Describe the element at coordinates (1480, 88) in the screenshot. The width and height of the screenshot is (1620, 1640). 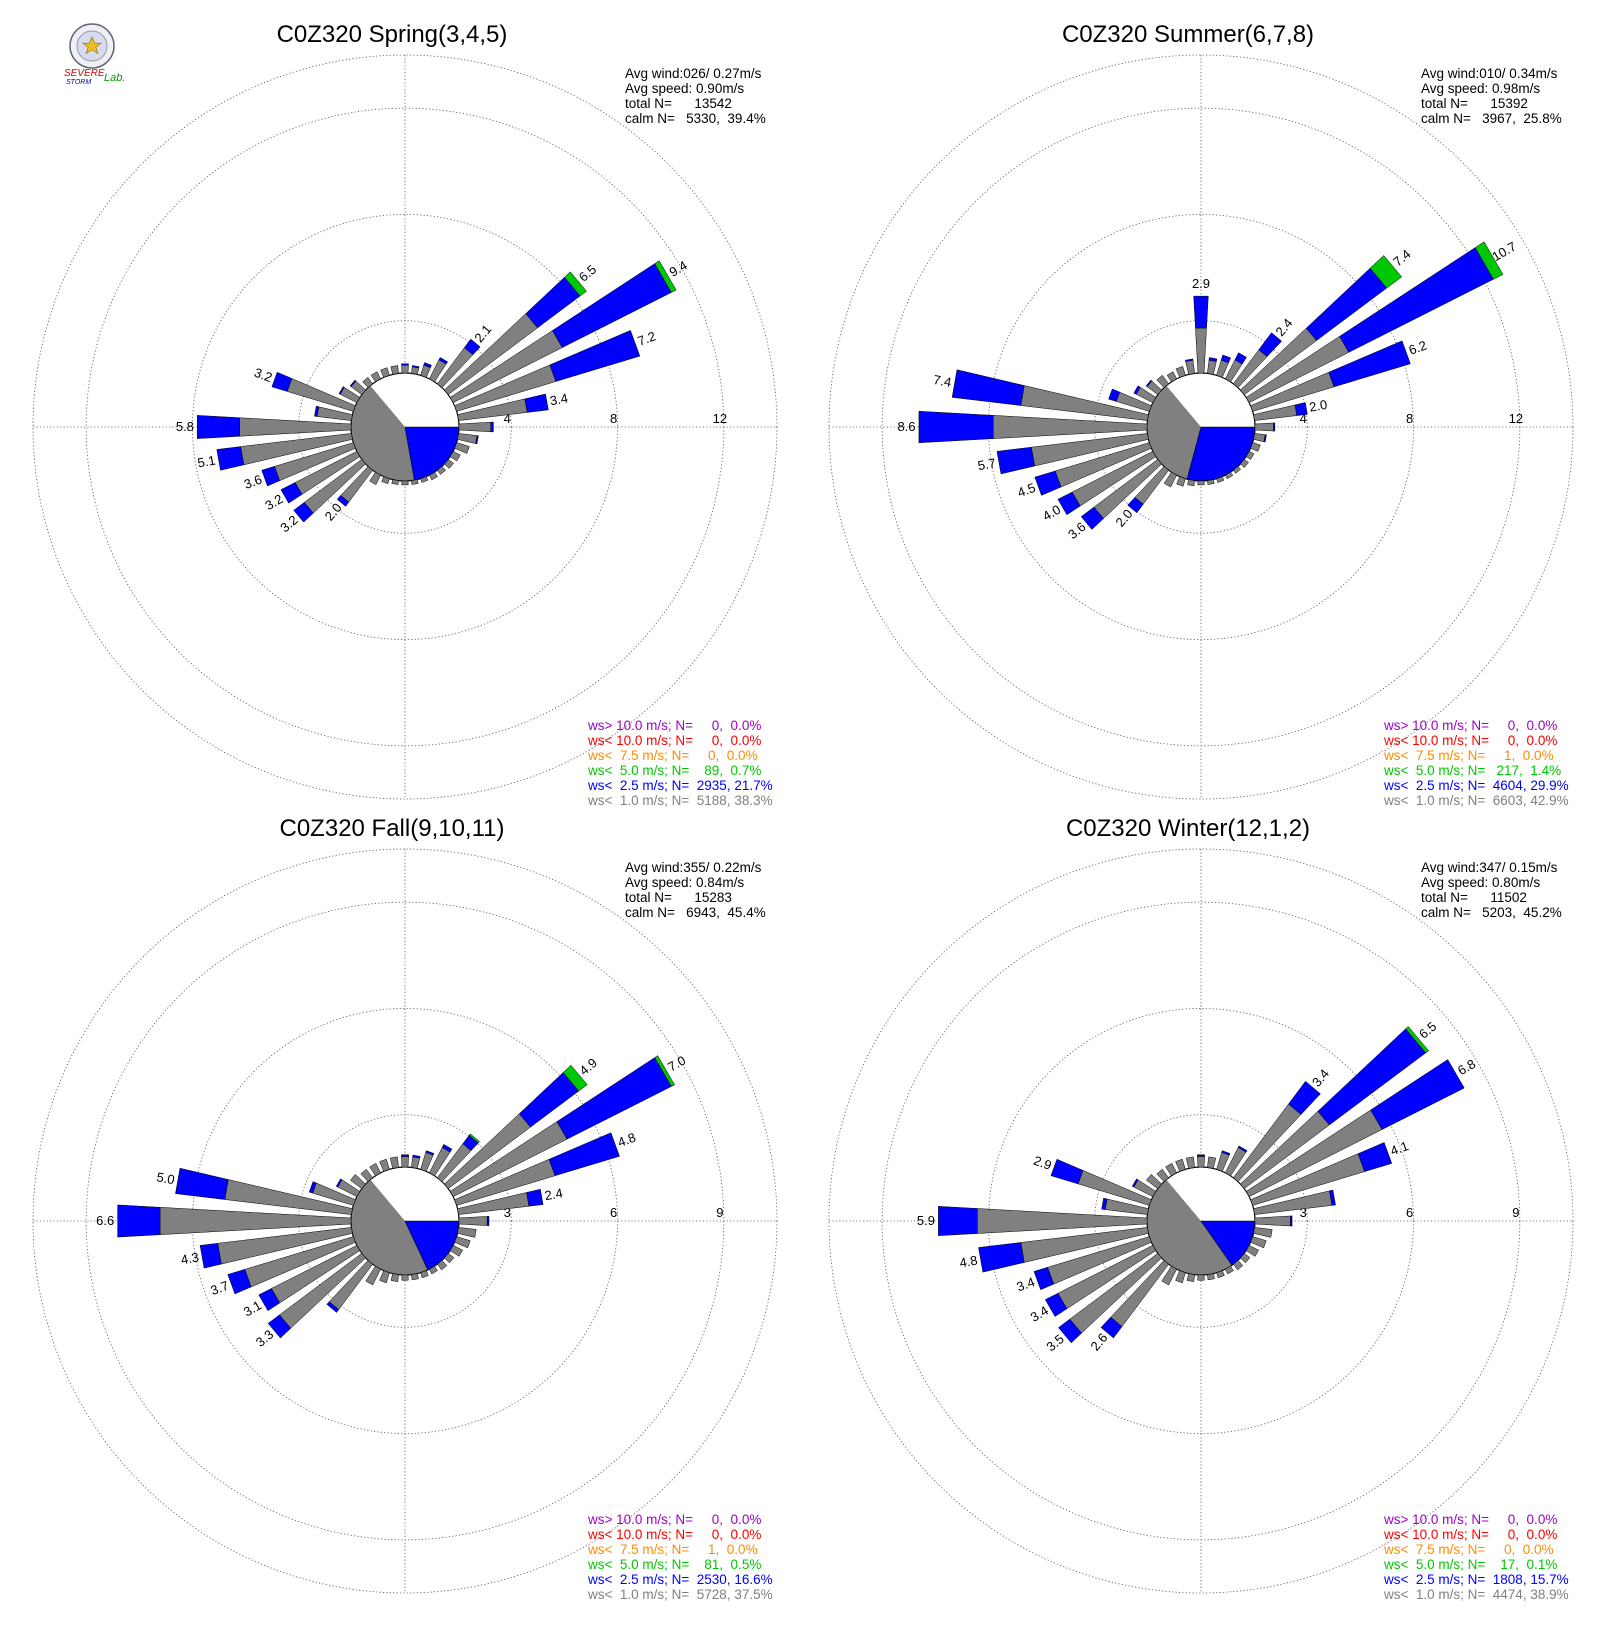
I see `stat-avg-speed: Avg speed: 0.98m/s` at that location.